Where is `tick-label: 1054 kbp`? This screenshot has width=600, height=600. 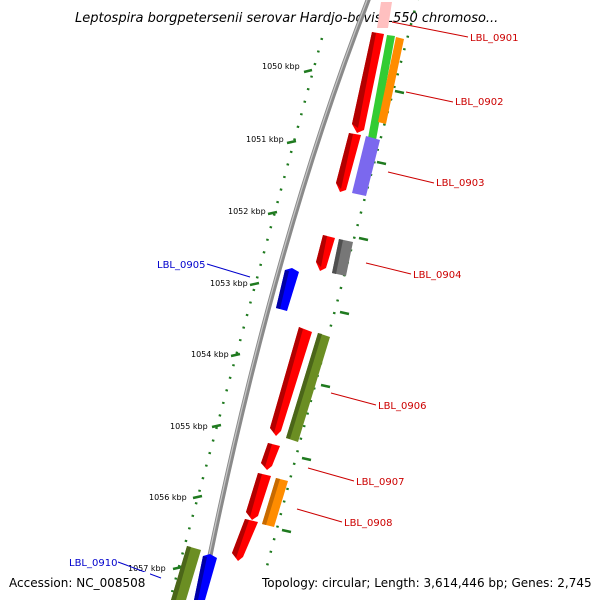 tick-label: 1054 kbp is located at coordinates (210, 354).